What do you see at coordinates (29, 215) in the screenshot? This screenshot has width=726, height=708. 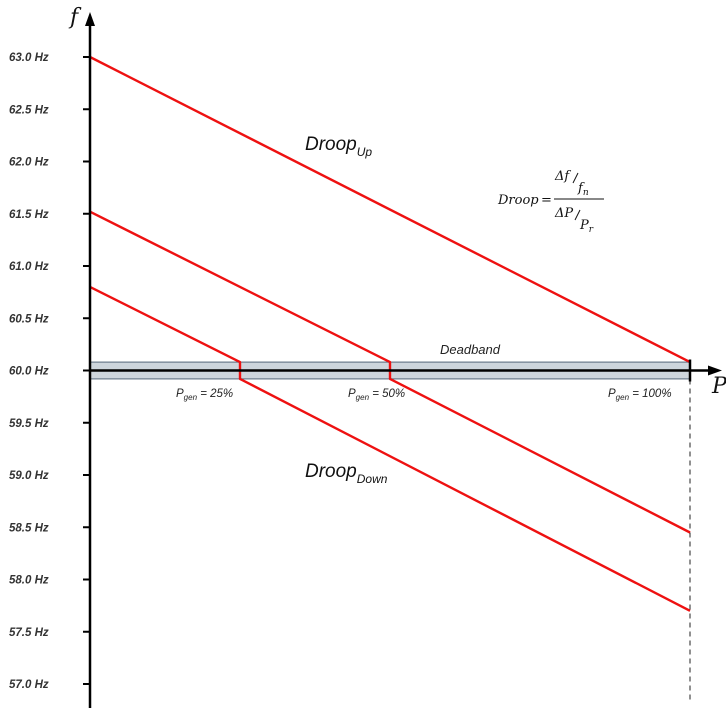 I see `y-tick-label: 61.5 Hz` at bounding box center [29, 215].